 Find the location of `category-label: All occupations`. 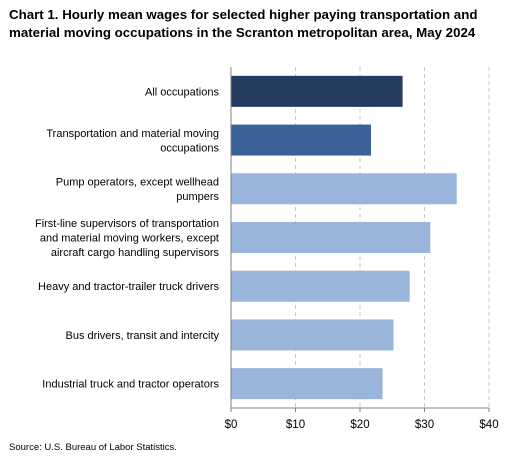

category-label: All occupations is located at coordinates (182, 92).